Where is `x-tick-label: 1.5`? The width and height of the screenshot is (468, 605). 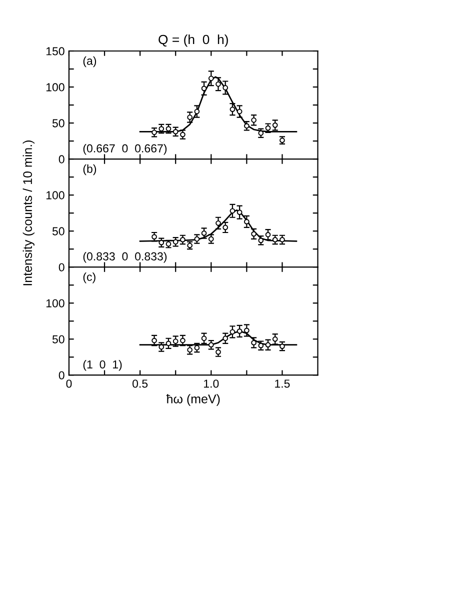
x-tick-label: 1.5 is located at coordinates (282, 384).